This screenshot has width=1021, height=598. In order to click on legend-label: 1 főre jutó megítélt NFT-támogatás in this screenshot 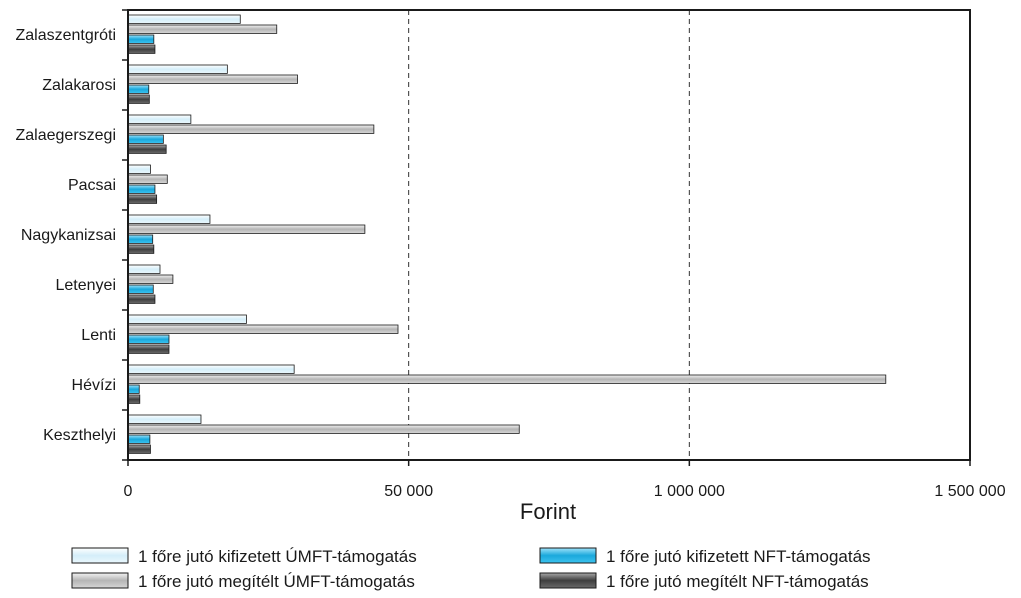, I will do `click(737, 581)`.